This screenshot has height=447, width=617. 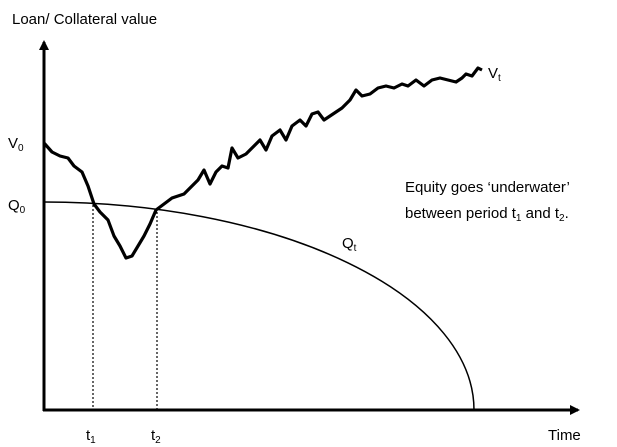 I want to click on t2-sub: 2, so click(x=158, y=440).